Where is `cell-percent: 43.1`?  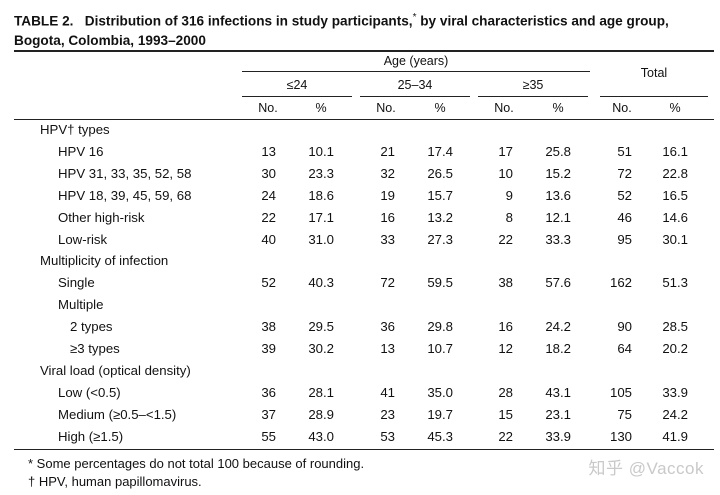
cell-percent: 43.1 is located at coordinates (558, 392).